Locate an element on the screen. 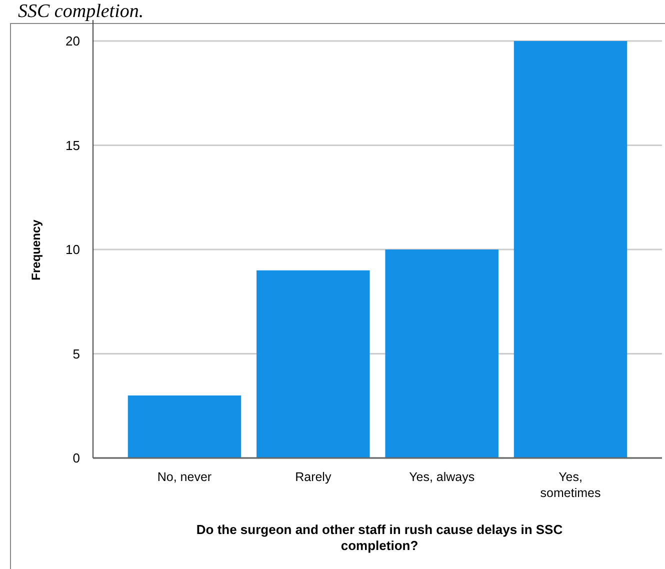 This screenshot has height=569, width=665. y-tick-label: 0 is located at coordinates (76, 458).